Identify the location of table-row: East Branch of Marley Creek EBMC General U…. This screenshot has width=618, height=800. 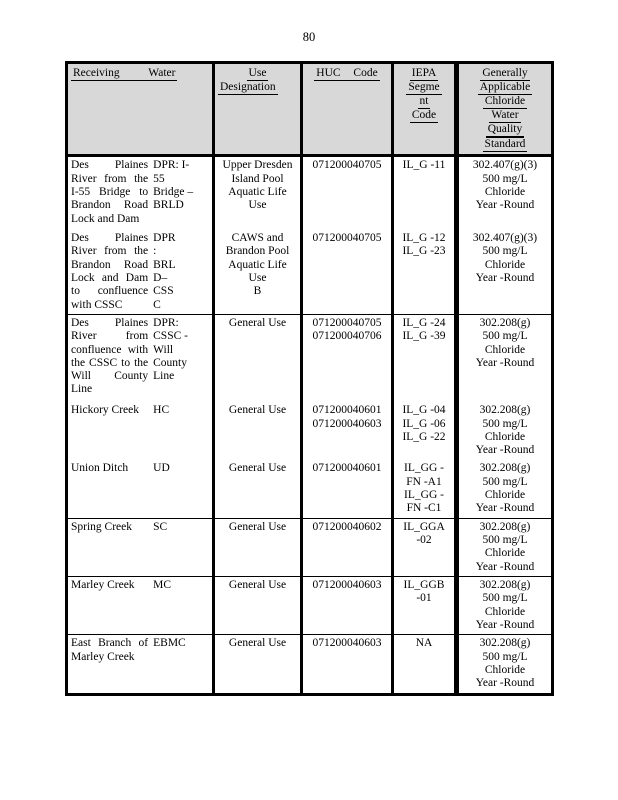
(309, 664).